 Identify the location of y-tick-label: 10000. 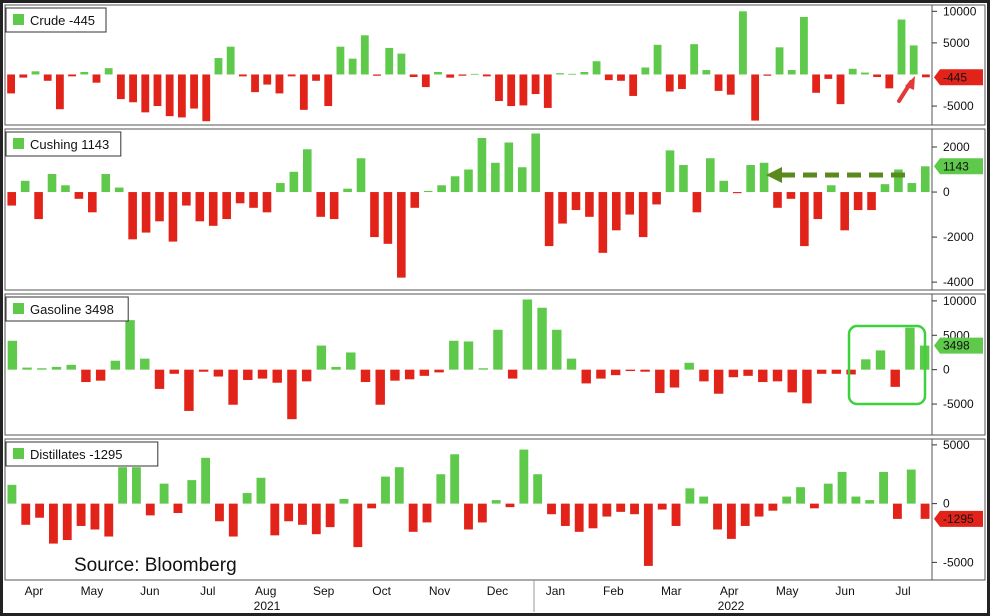
(960, 11).